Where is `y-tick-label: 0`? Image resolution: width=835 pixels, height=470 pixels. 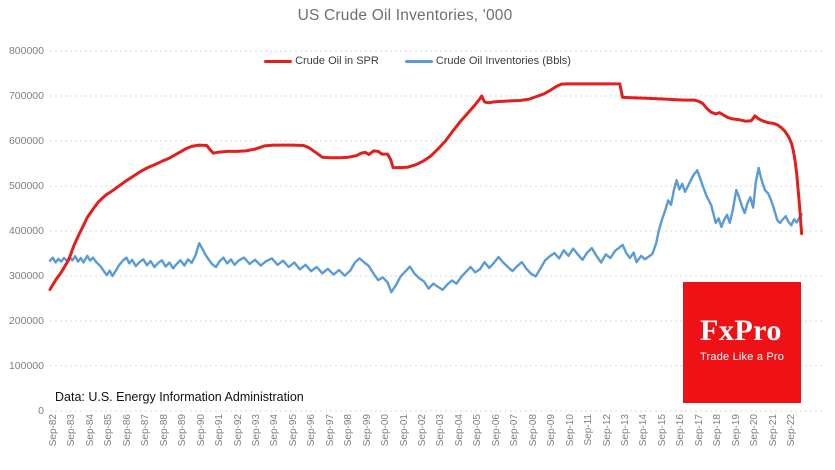
y-tick-label: 0 is located at coordinates (41, 411).